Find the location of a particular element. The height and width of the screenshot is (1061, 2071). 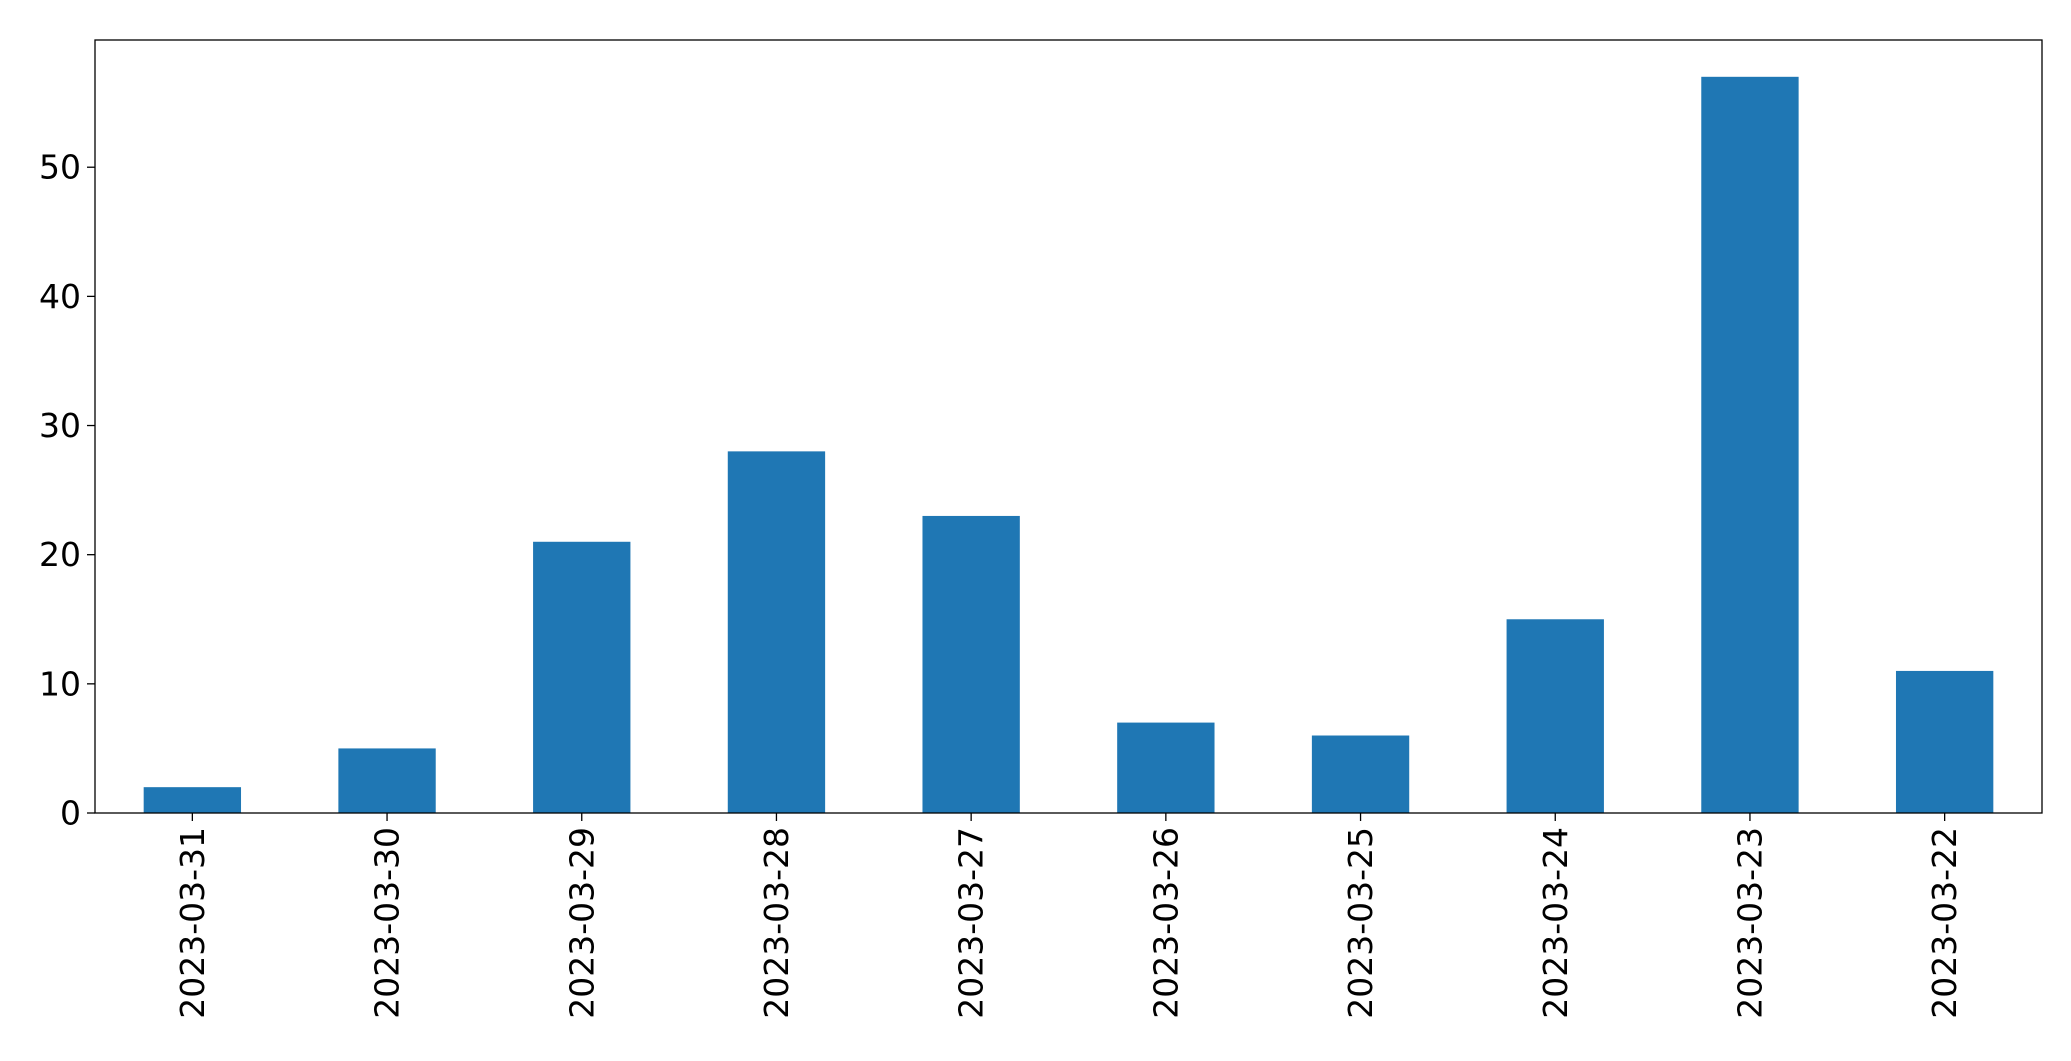

x-tick-label: 2023-03-25 is located at coordinates (1360, 923).